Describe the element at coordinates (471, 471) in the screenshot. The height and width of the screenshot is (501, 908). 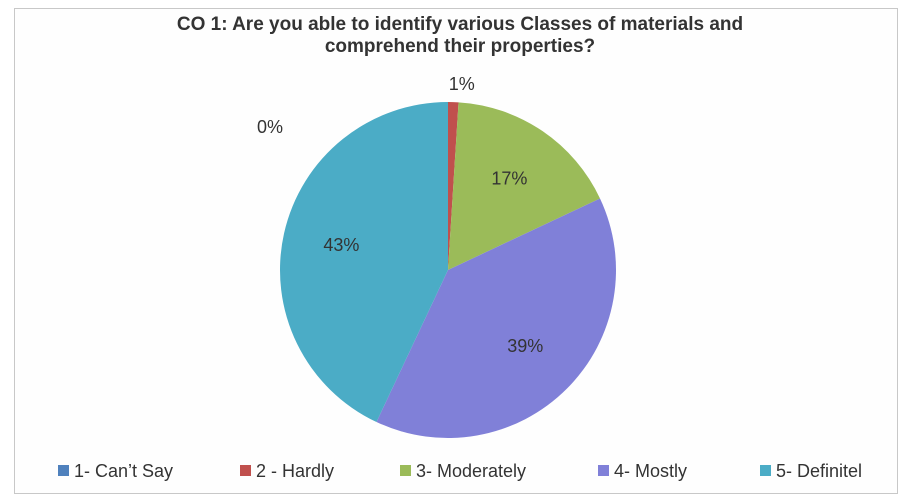
I see `legend-label: 3- Moderately` at that location.